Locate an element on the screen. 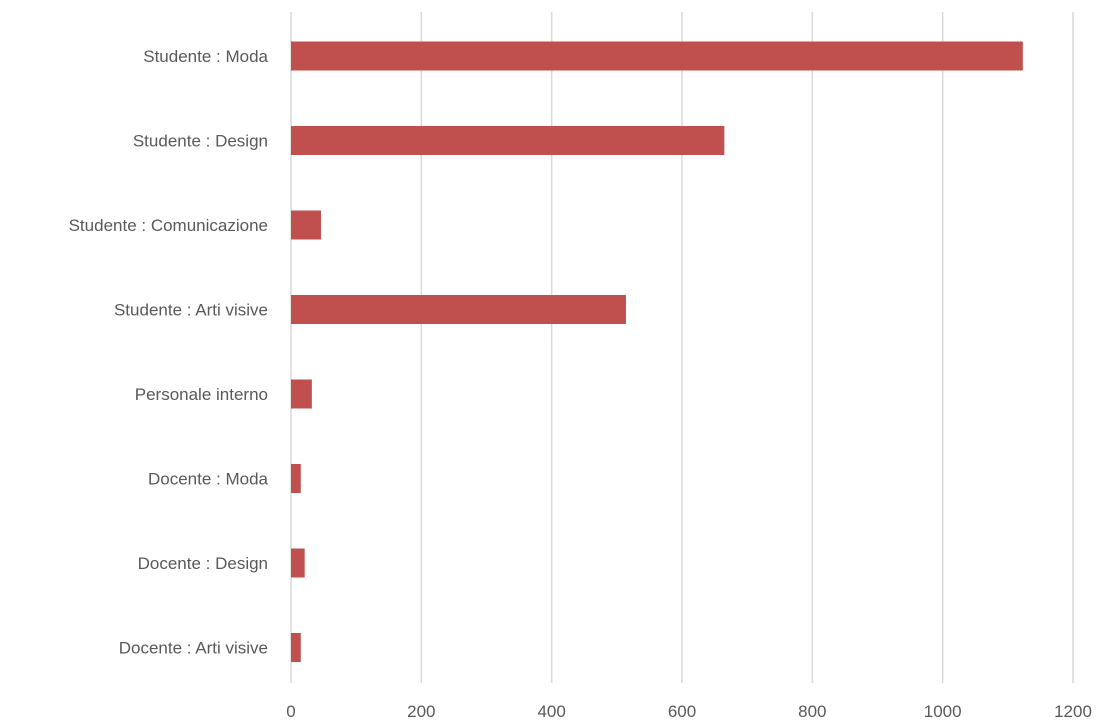  category-label-5: Docente : Moda is located at coordinates (208, 479).